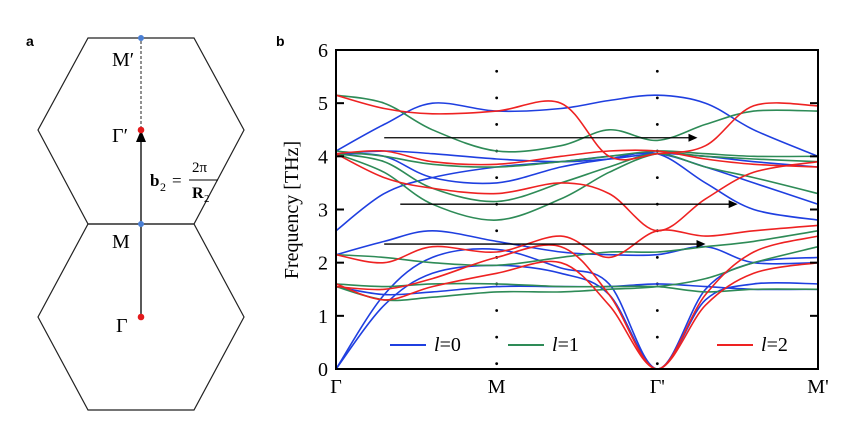 This screenshot has width=856, height=434. Describe the element at coordinates (323, 264) in the screenshot. I see `y-tick-label: 2` at that location.